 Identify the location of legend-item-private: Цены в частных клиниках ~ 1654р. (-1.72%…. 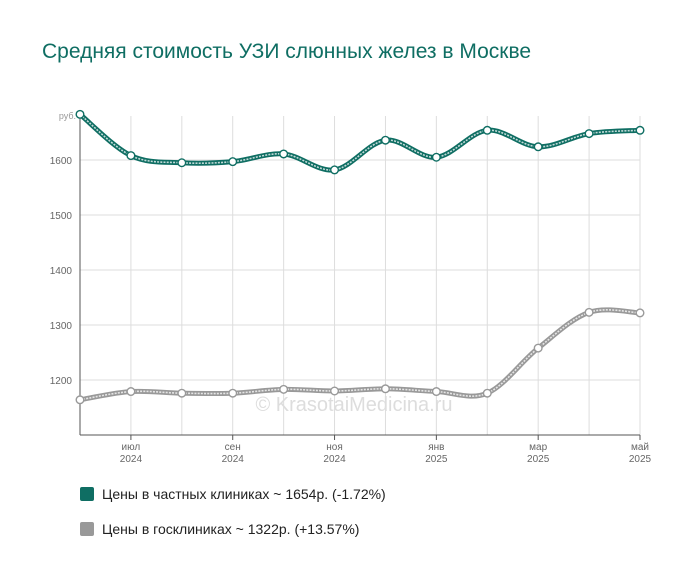
(233, 494).